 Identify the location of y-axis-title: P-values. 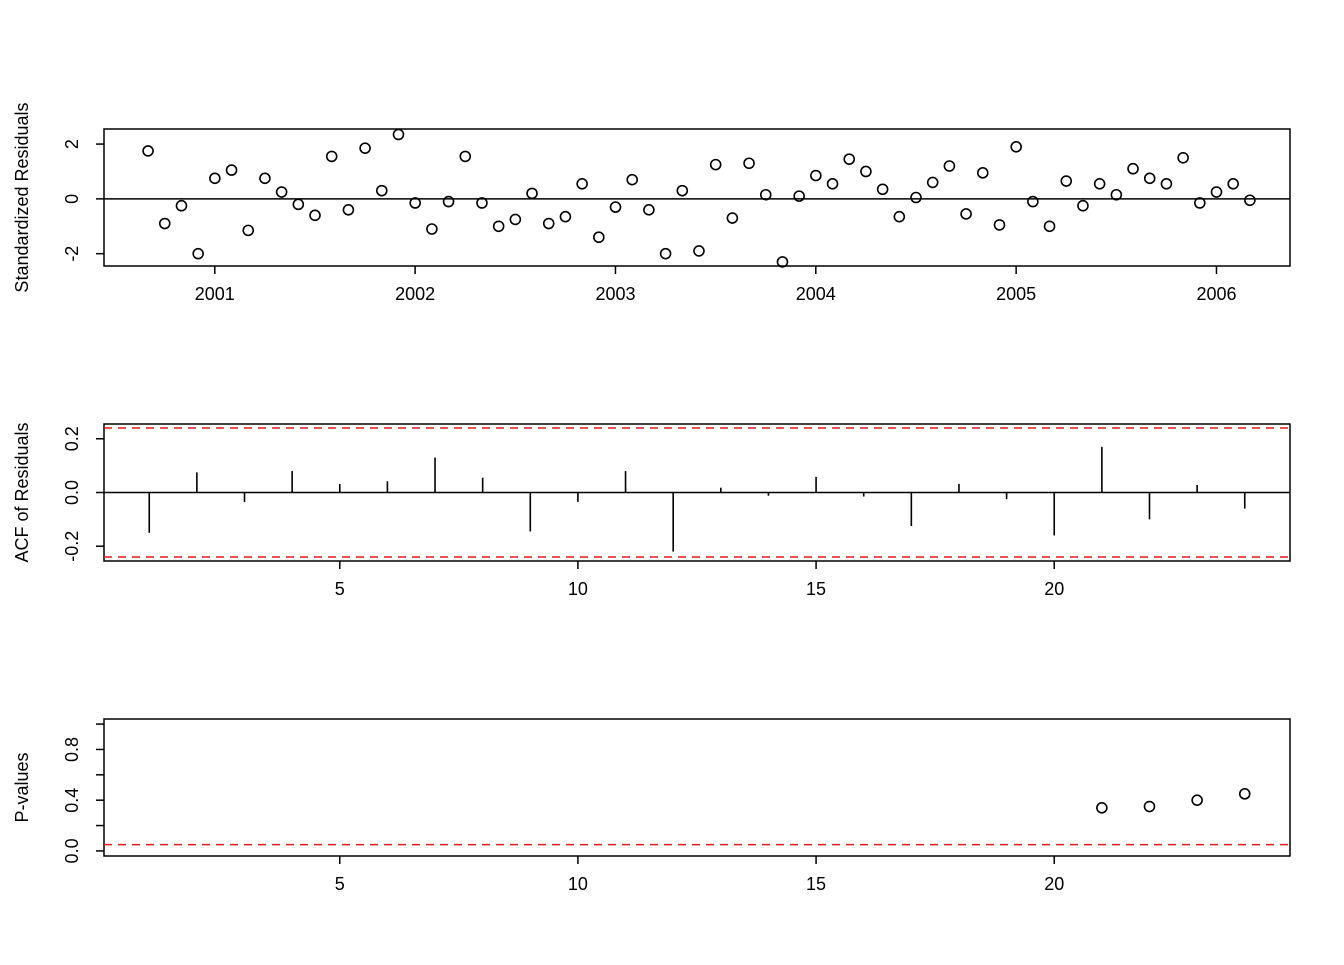
(22, 787).